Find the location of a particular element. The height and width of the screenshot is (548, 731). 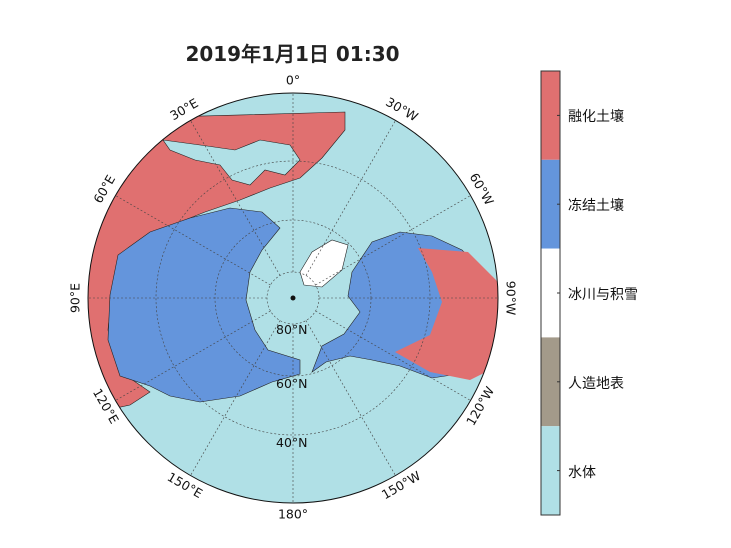

north-america-thawed-soil is located at coordinates (446, 314).